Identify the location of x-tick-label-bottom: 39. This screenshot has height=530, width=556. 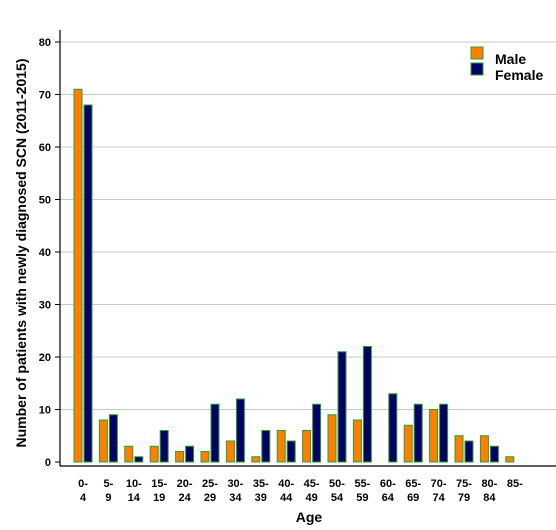
(261, 498).